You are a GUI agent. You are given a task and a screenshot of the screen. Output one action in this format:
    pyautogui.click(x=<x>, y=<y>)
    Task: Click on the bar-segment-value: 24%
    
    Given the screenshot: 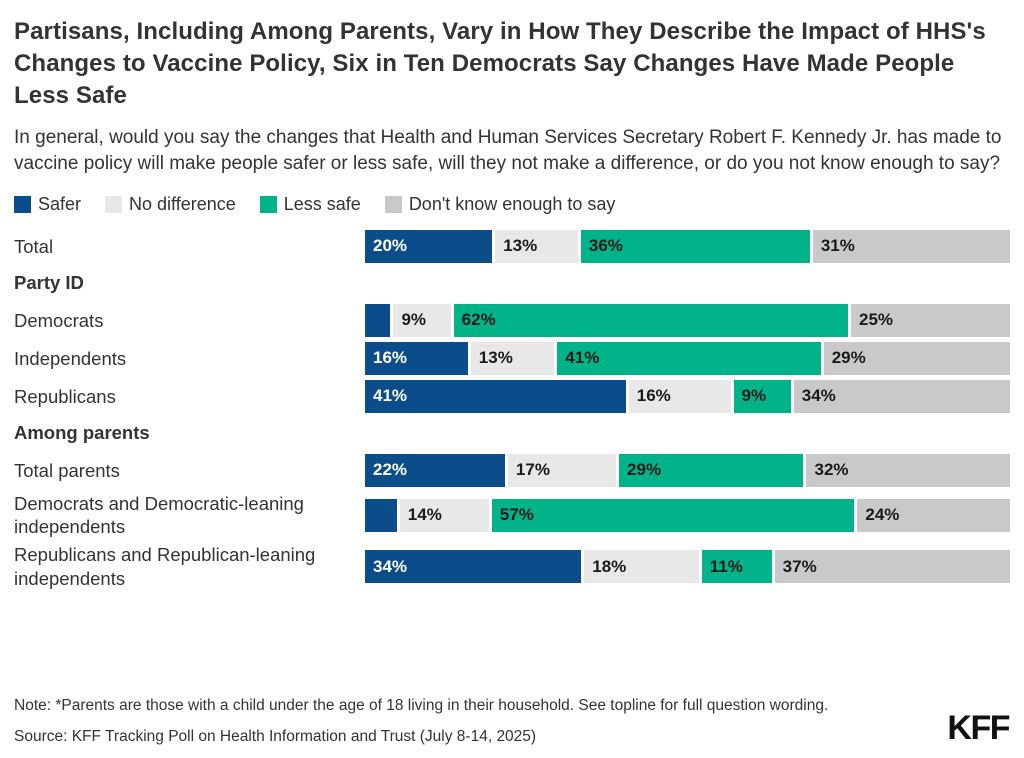 What is the action you would take?
    pyautogui.click(x=882, y=515)
    